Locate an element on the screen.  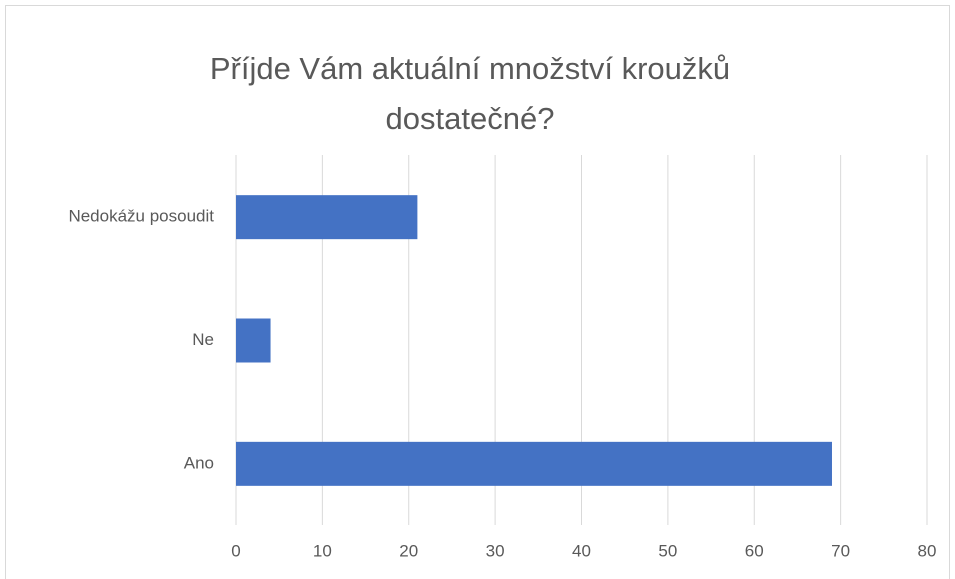
x-tick-label: 30 is located at coordinates (495, 550).